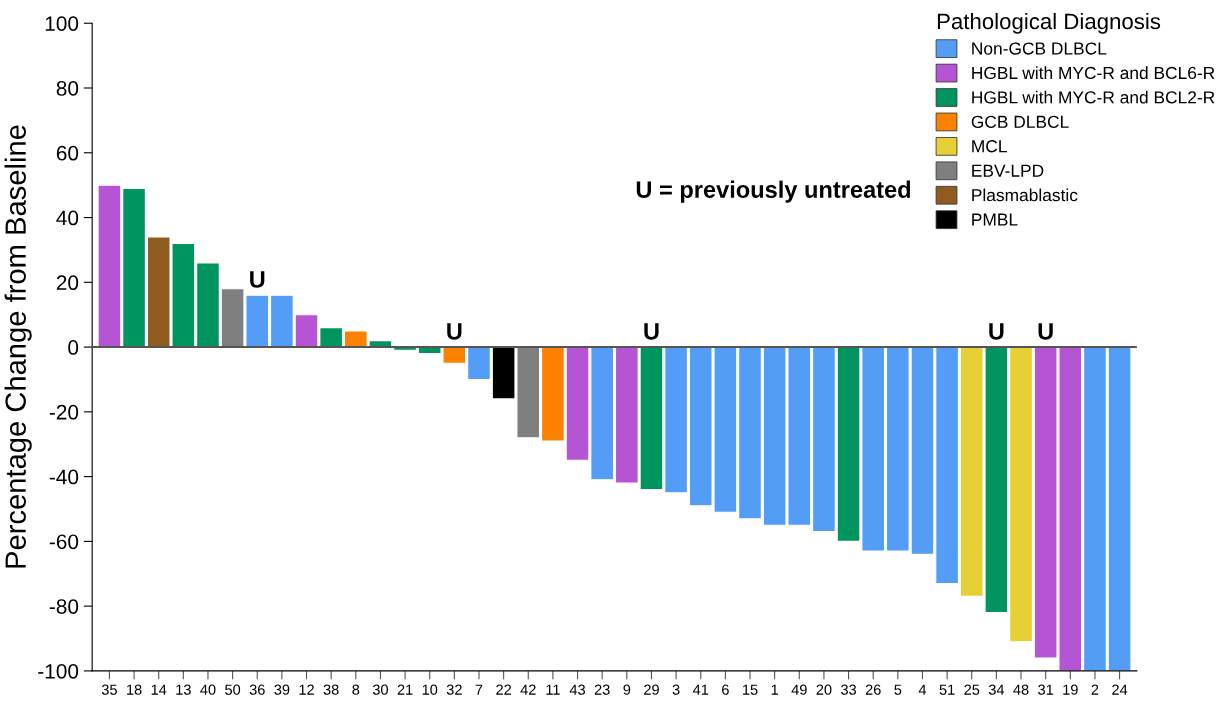  What do you see at coordinates (405, 689) in the screenshot?
I see `x-tick-label: 21` at bounding box center [405, 689].